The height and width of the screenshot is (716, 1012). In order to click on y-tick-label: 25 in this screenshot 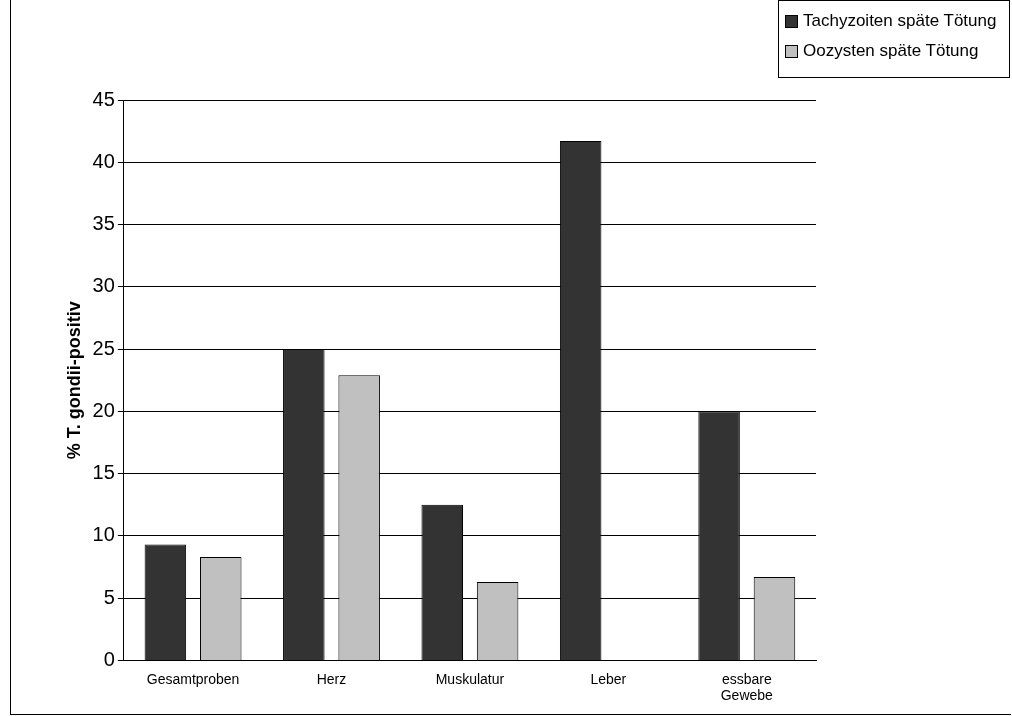, I will do `click(103, 347)`.